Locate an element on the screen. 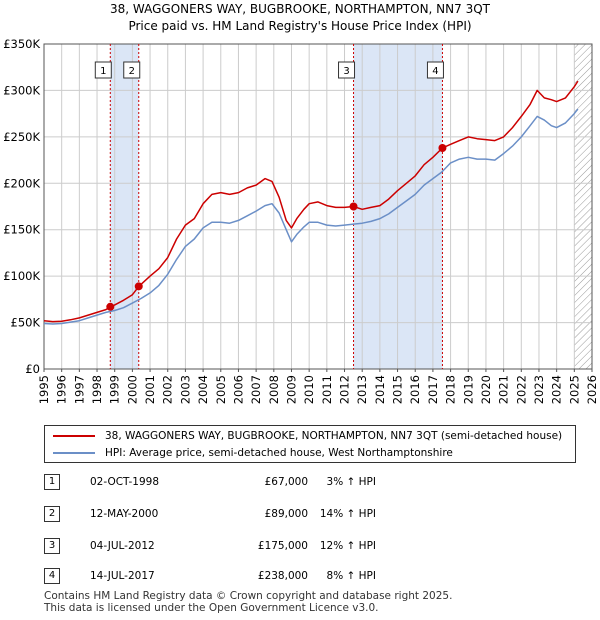  x-tick-label: 2009 is located at coordinates (291, 389).